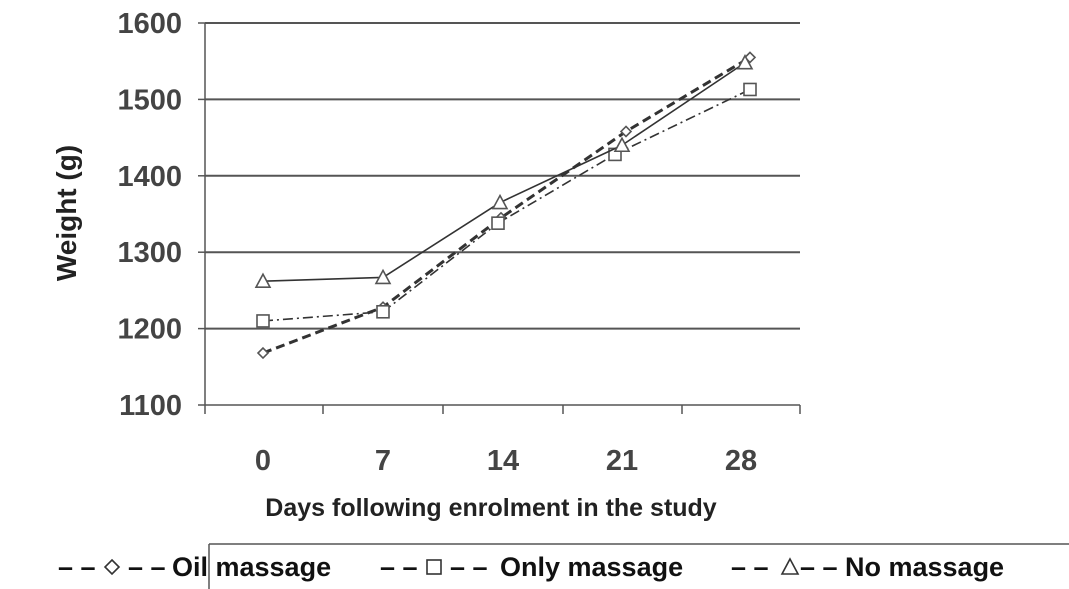  I want to click on y-tick-label: 1400, so click(149, 177).